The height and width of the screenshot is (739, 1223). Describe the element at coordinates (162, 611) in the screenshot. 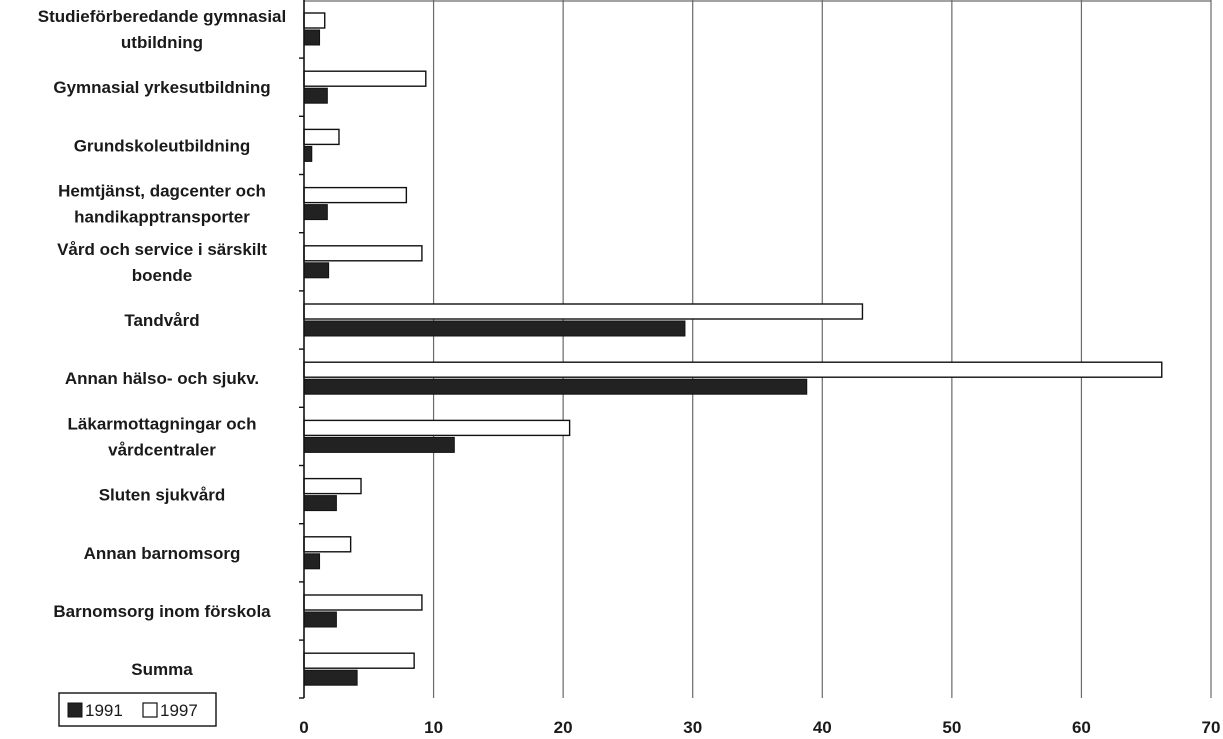

I see `category-label: Barnomsorg inom förskola` at that location.